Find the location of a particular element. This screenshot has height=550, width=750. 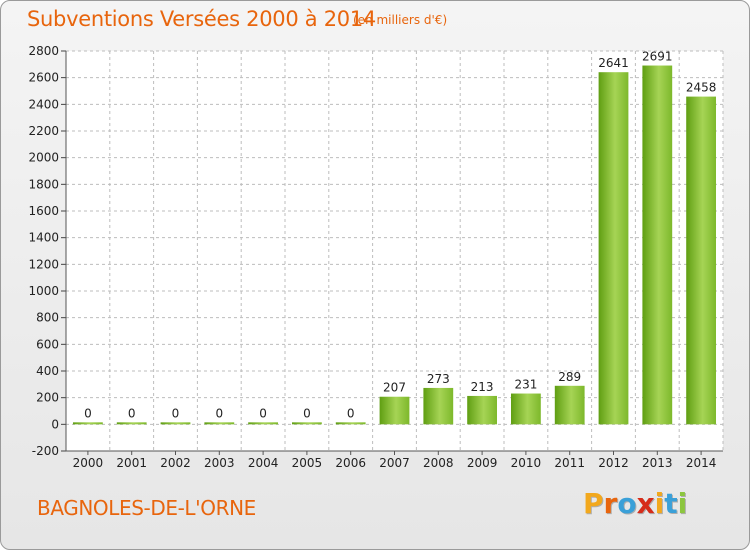

y-tick-label: 2600 is located at coordinates (43, 78).